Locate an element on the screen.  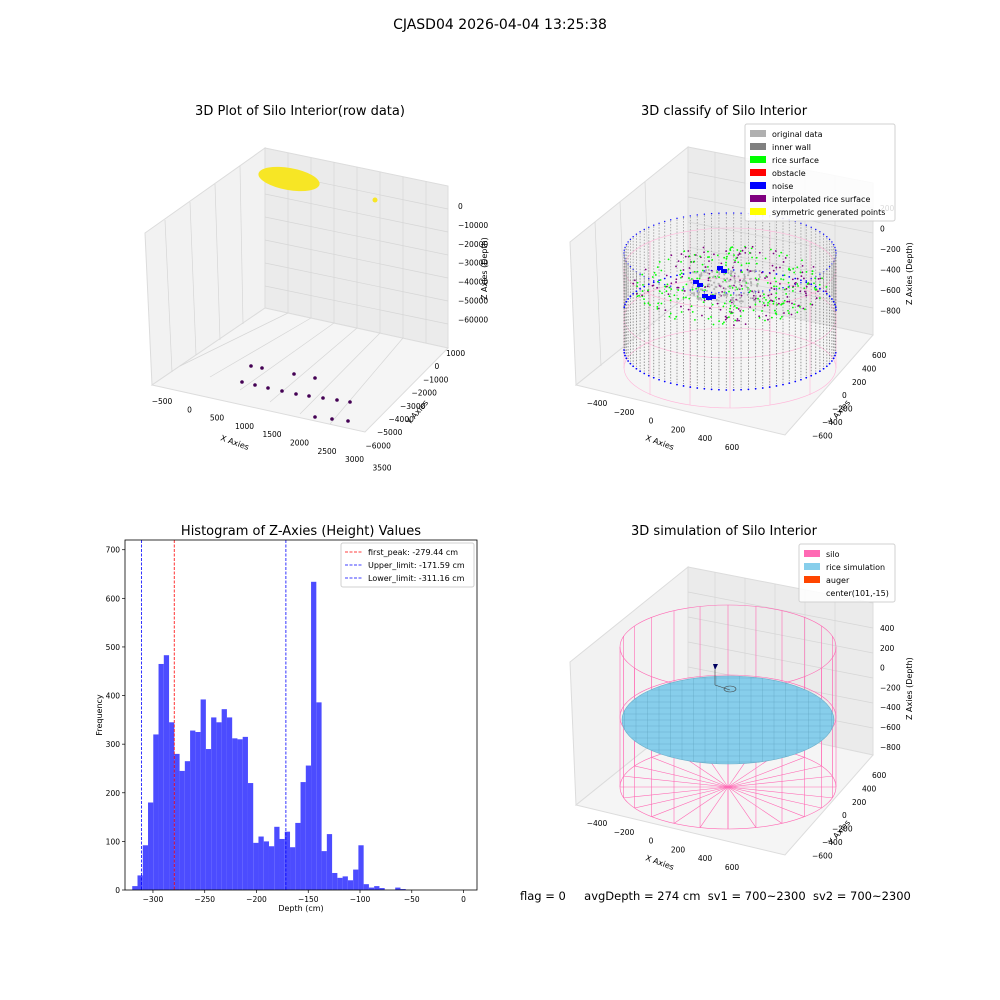
panel1-point is located at coordinates (309, 396).